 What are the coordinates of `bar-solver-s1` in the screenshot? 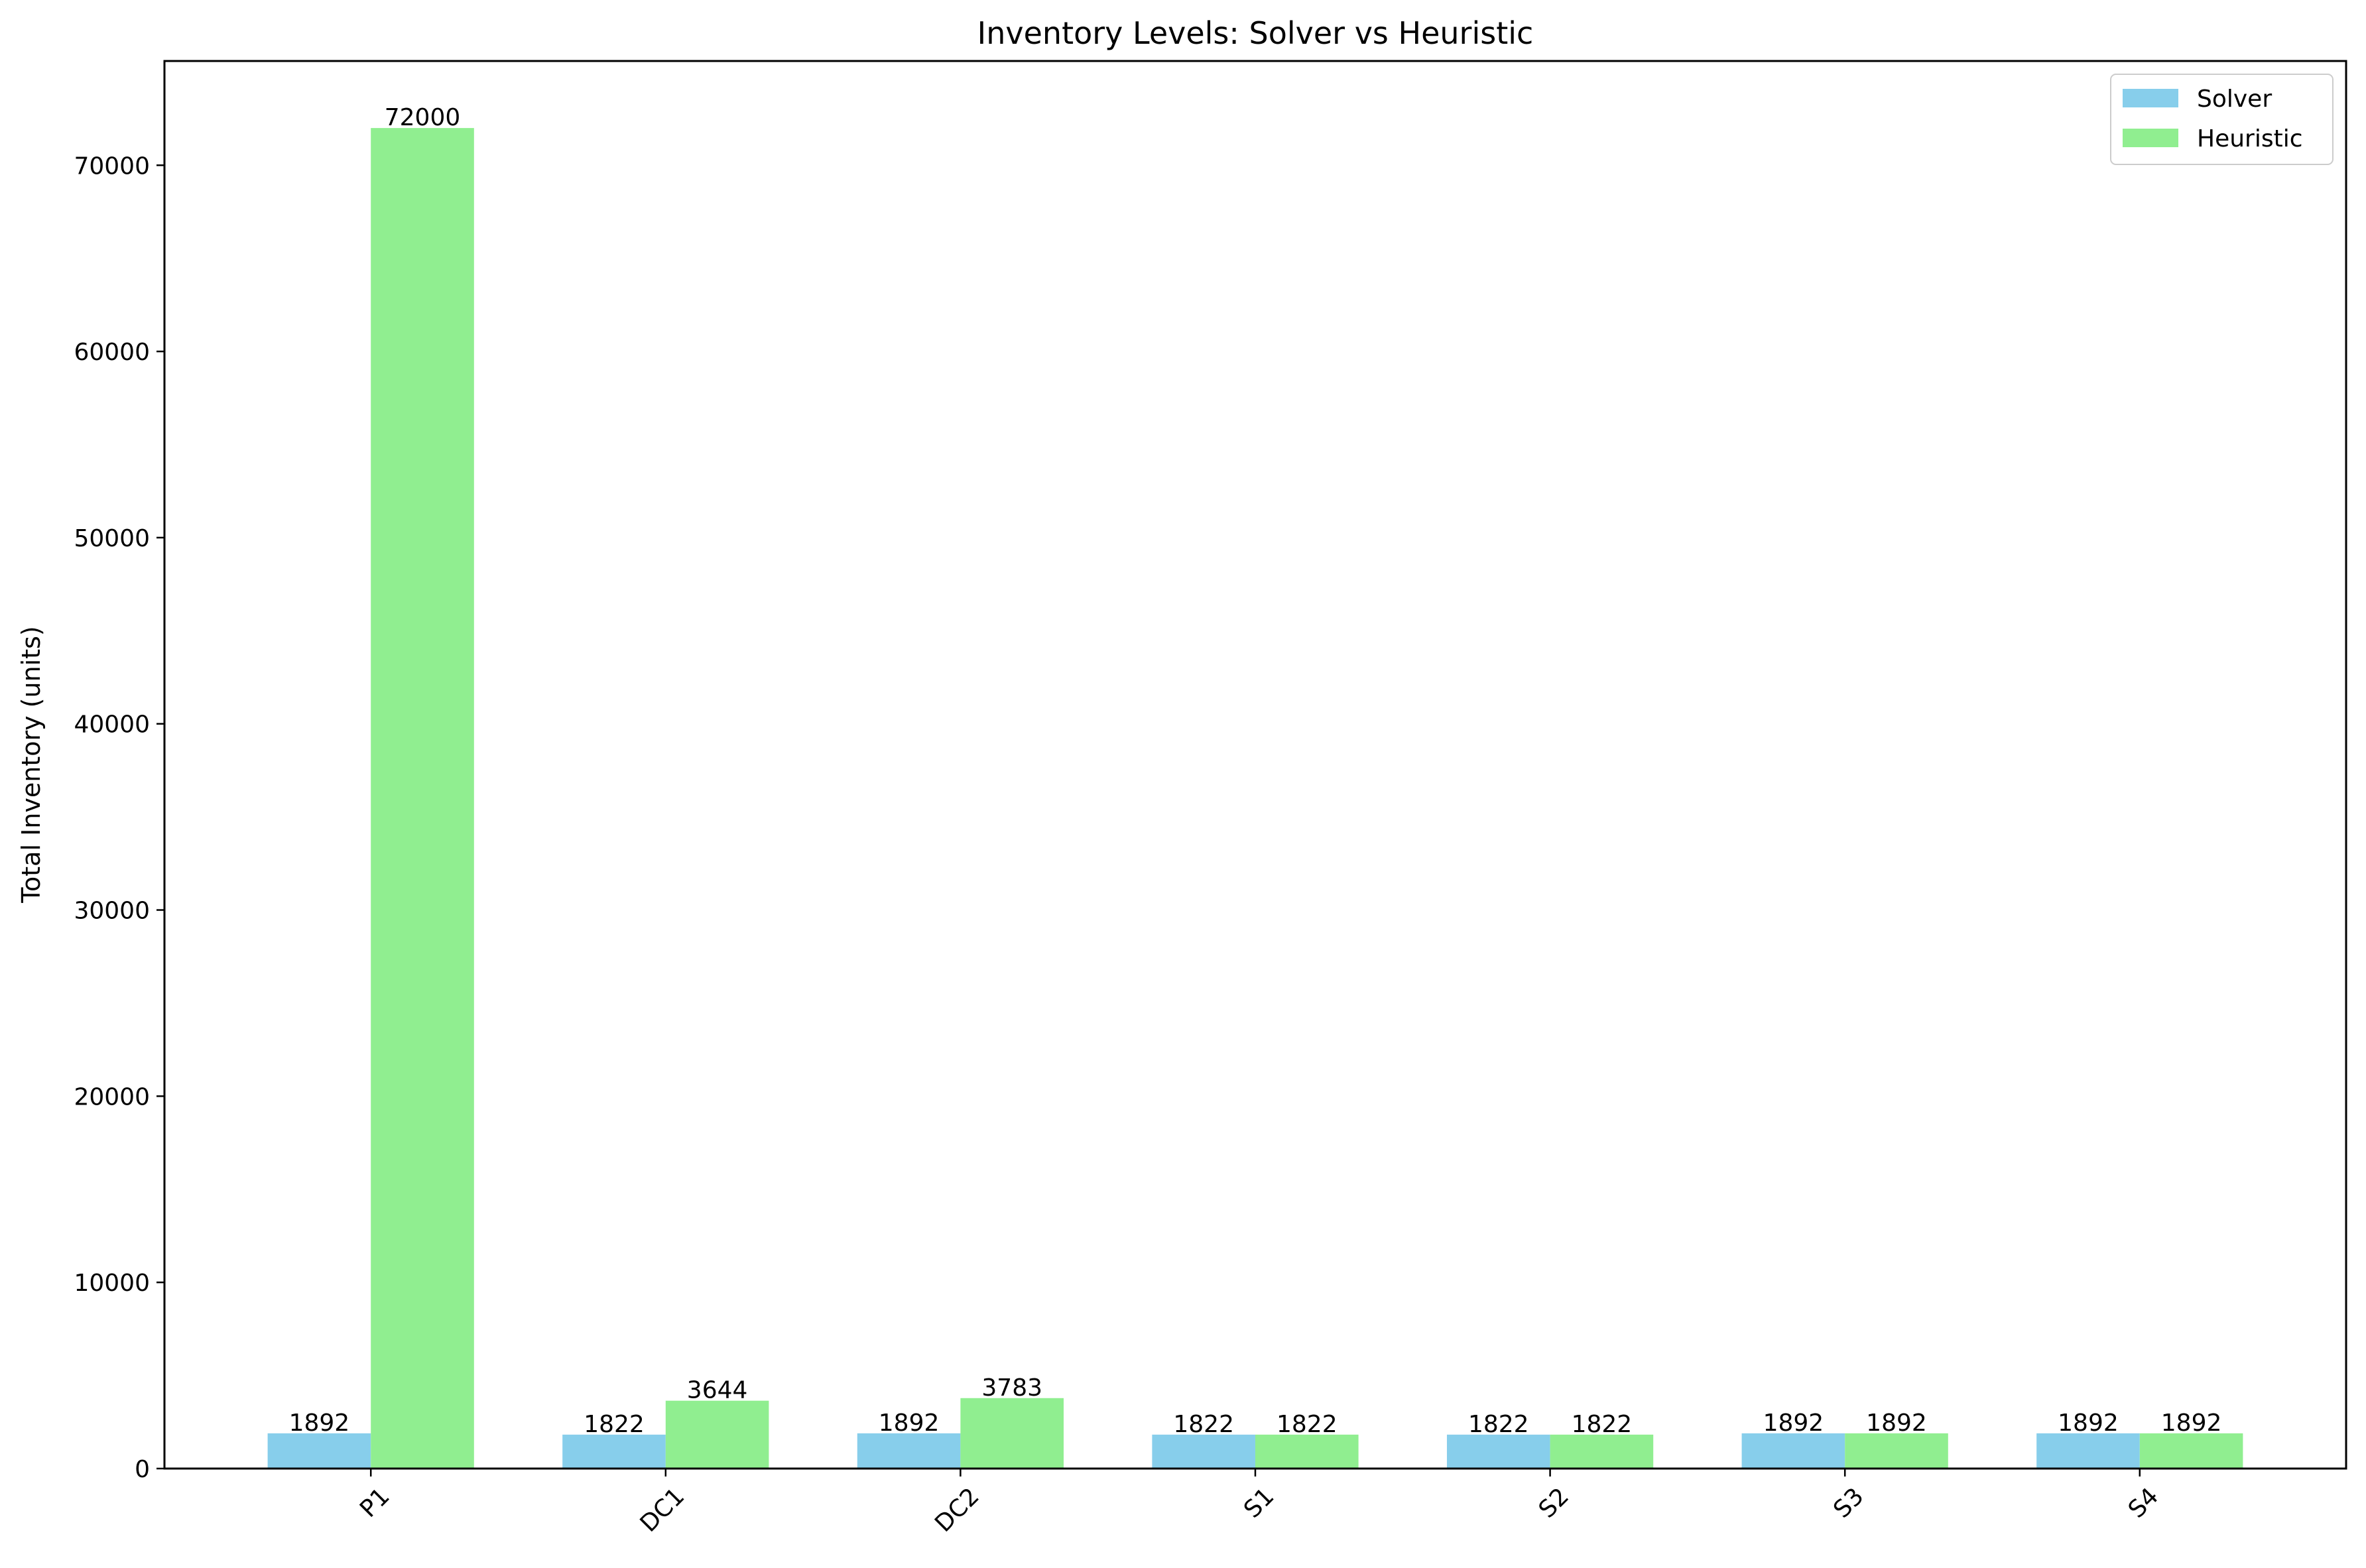 It's located at (1203, 1451).